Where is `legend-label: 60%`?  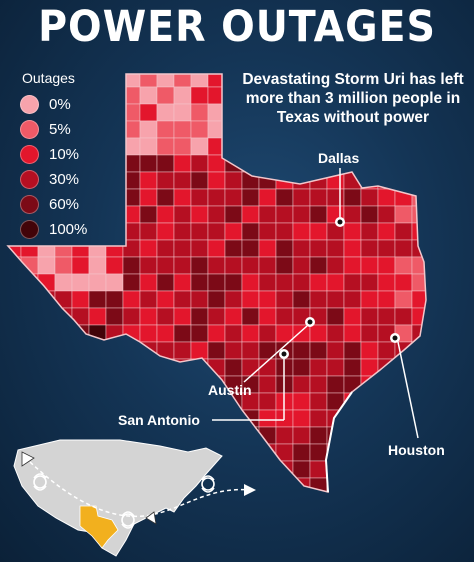
legend-label: 60% is located at coordinates (64, 204).